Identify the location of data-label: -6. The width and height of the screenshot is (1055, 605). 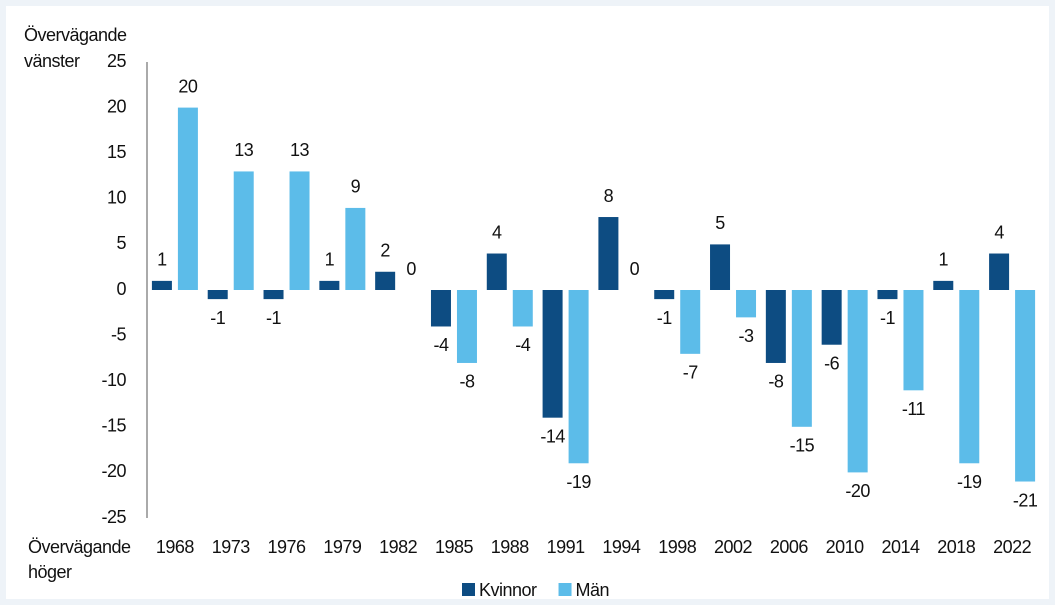
(831, 363).